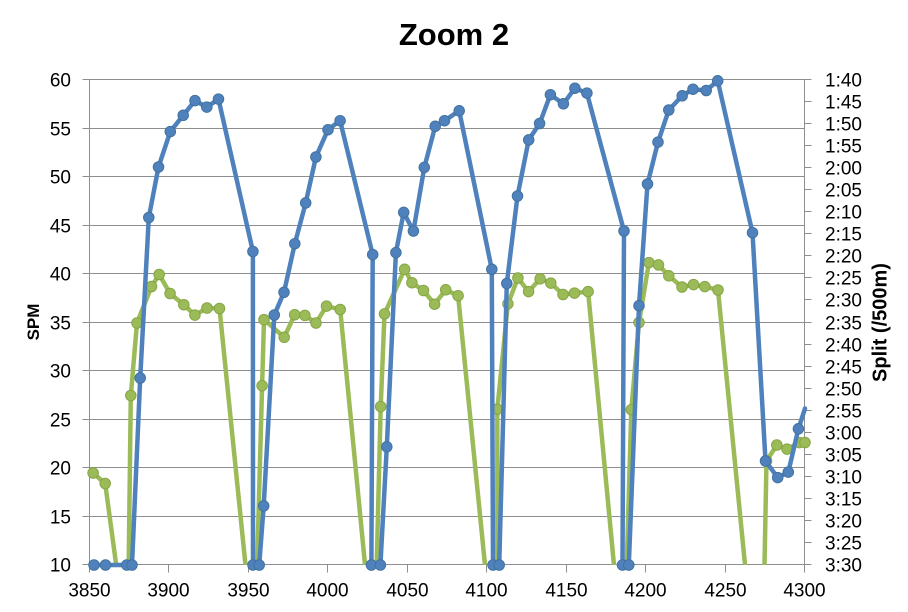 The width and height of the screenshot is (908, 612). I want to click on svg-text: 3850, so click(89, 591).